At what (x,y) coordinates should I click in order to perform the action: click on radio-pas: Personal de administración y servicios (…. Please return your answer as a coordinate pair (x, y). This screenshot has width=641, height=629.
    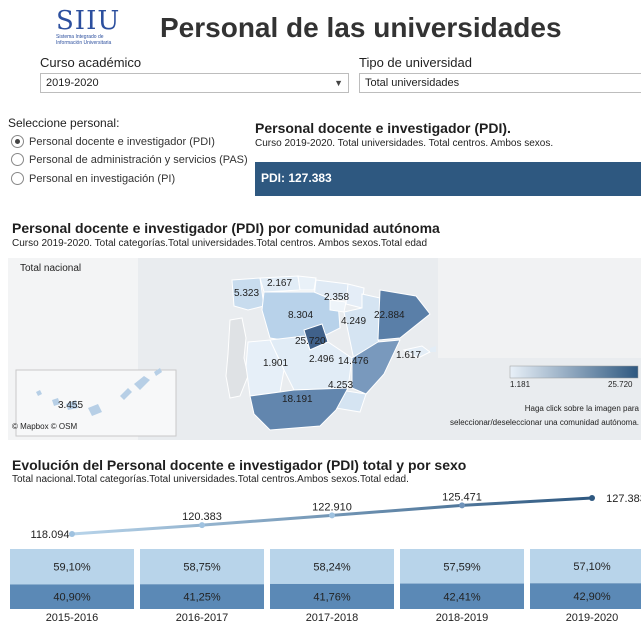
    Looking at the image, I should click on (129, 159).